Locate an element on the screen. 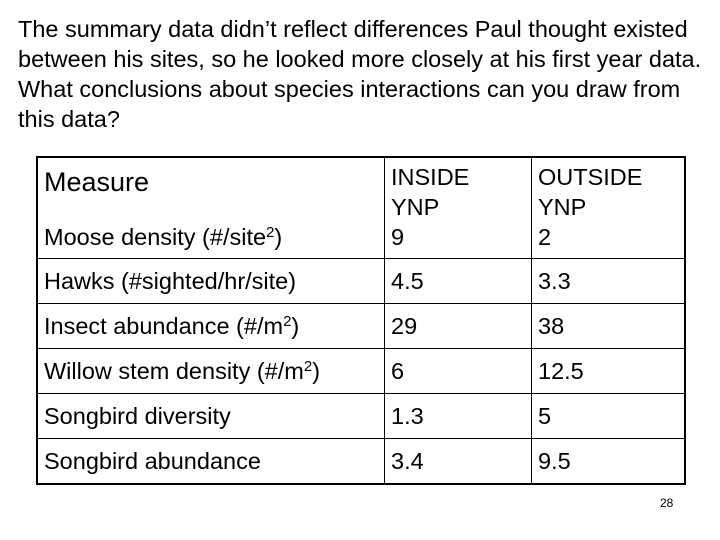 Image resolution: width=720 pixels, height=540 pixels. header-outside: OUTSIDE YNP is located at coordinates (608, 189).